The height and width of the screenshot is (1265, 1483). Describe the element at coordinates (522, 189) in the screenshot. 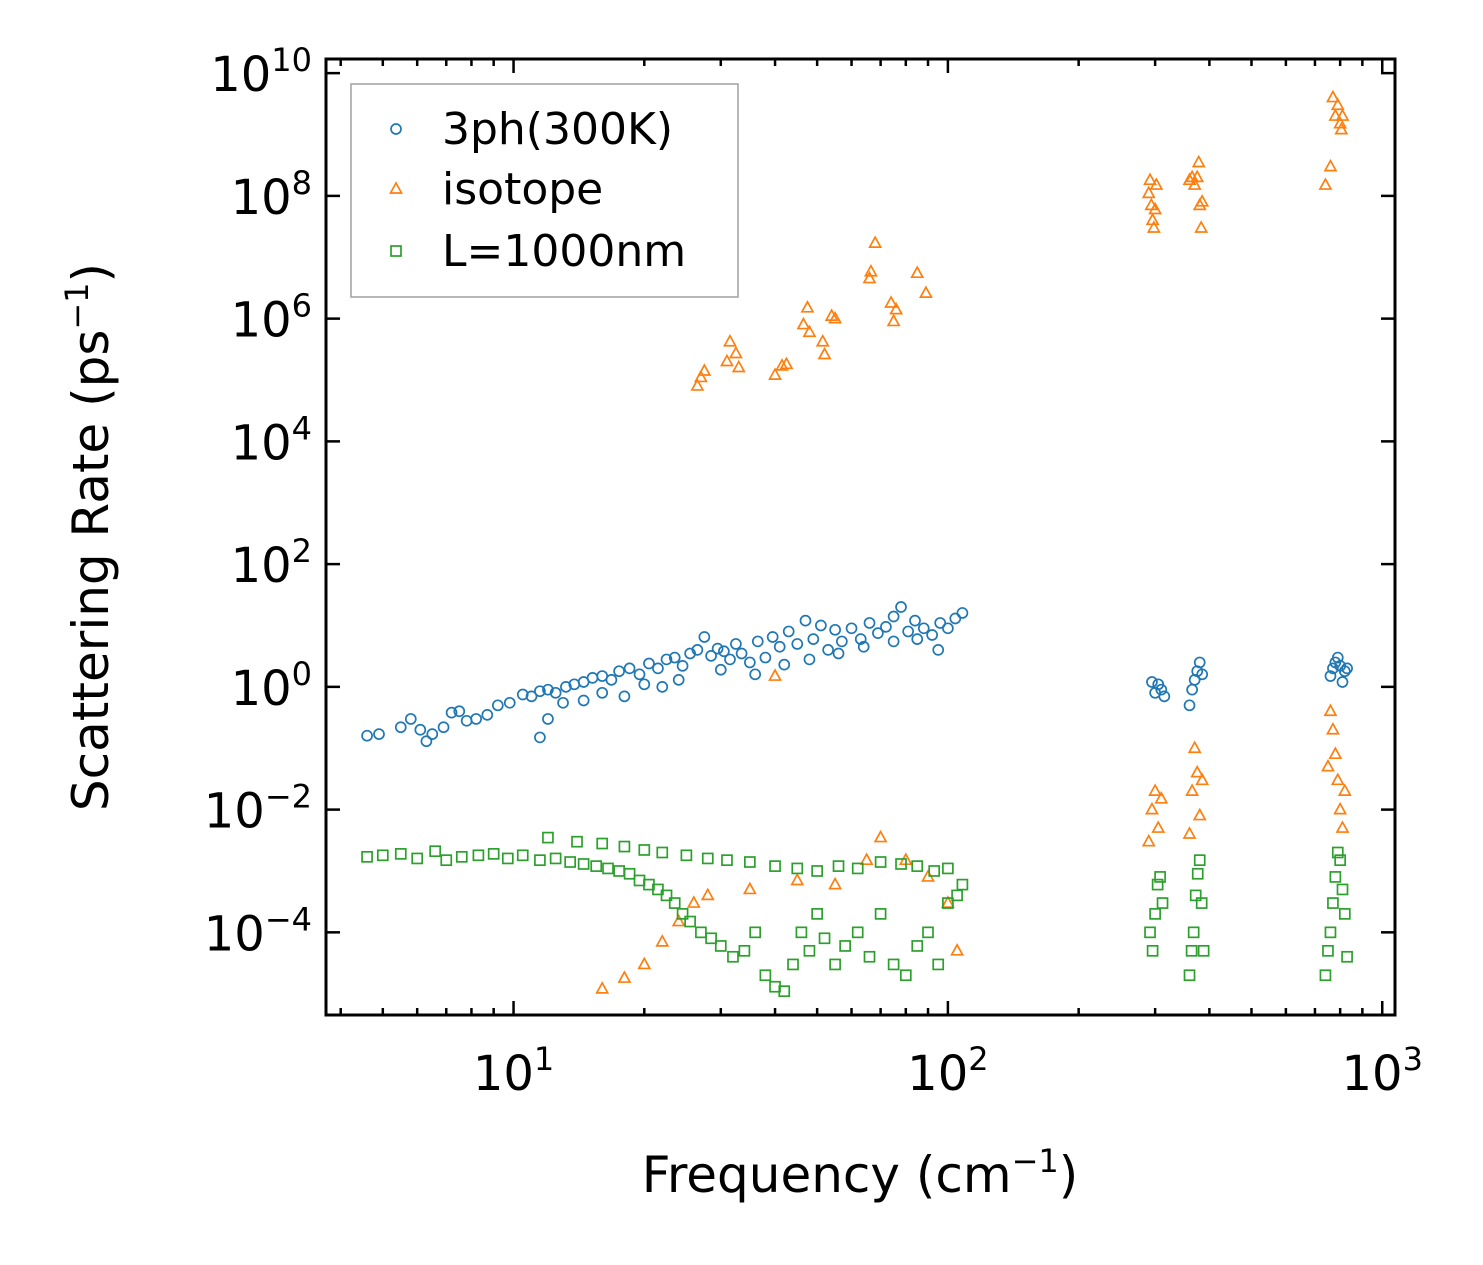

I see `legend-label-isotope: isotope` at that location.